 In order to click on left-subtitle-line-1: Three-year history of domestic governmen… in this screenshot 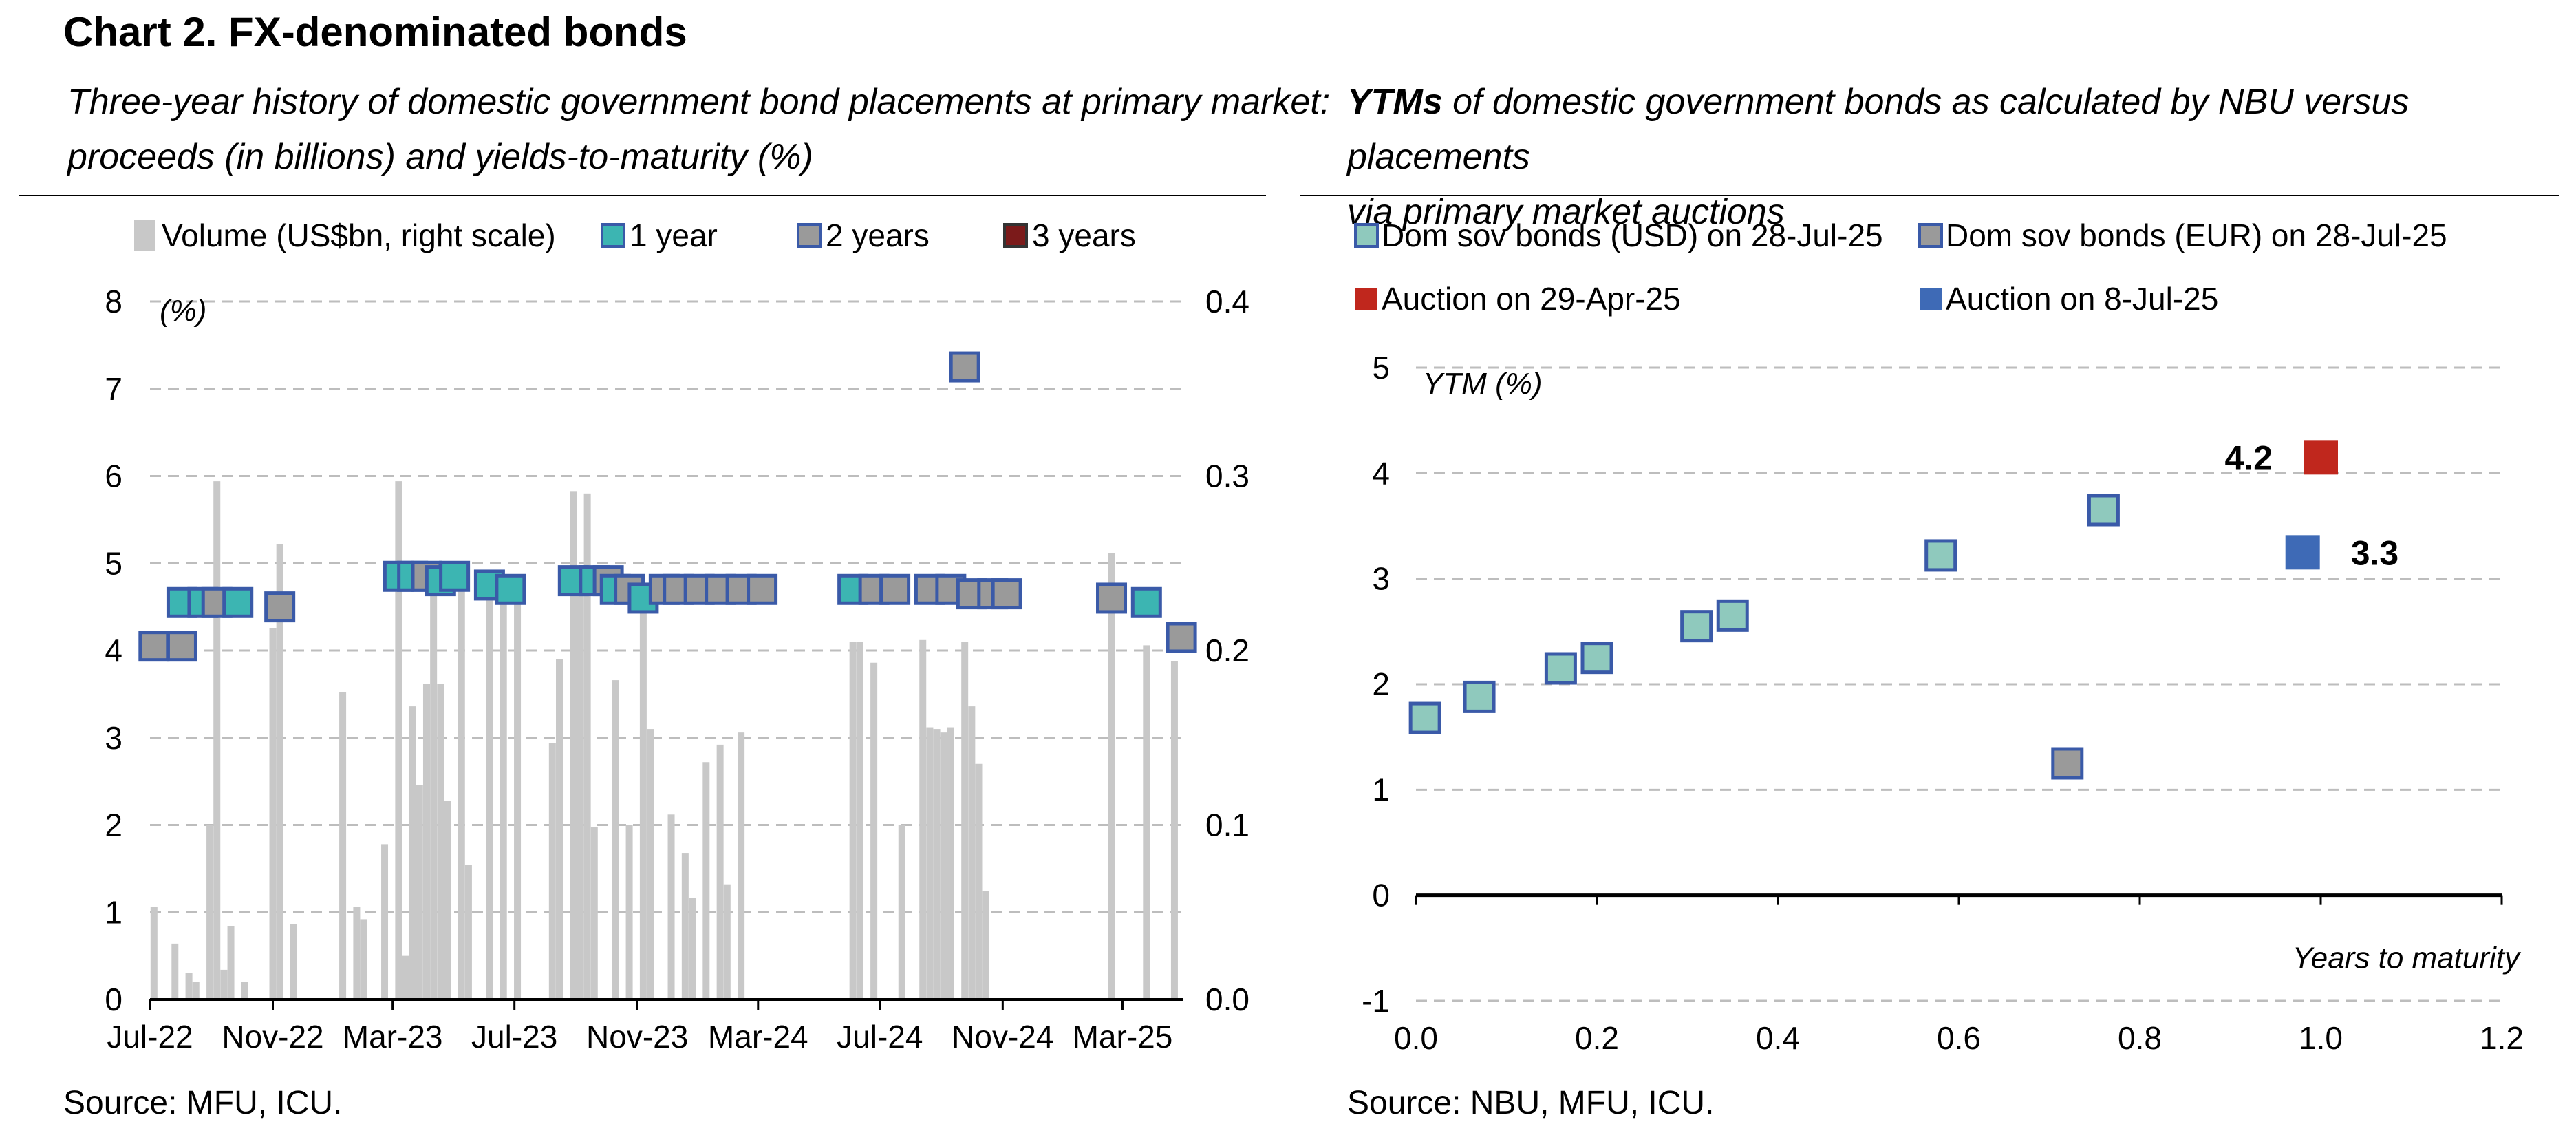, I will do `click(699, 102)`.